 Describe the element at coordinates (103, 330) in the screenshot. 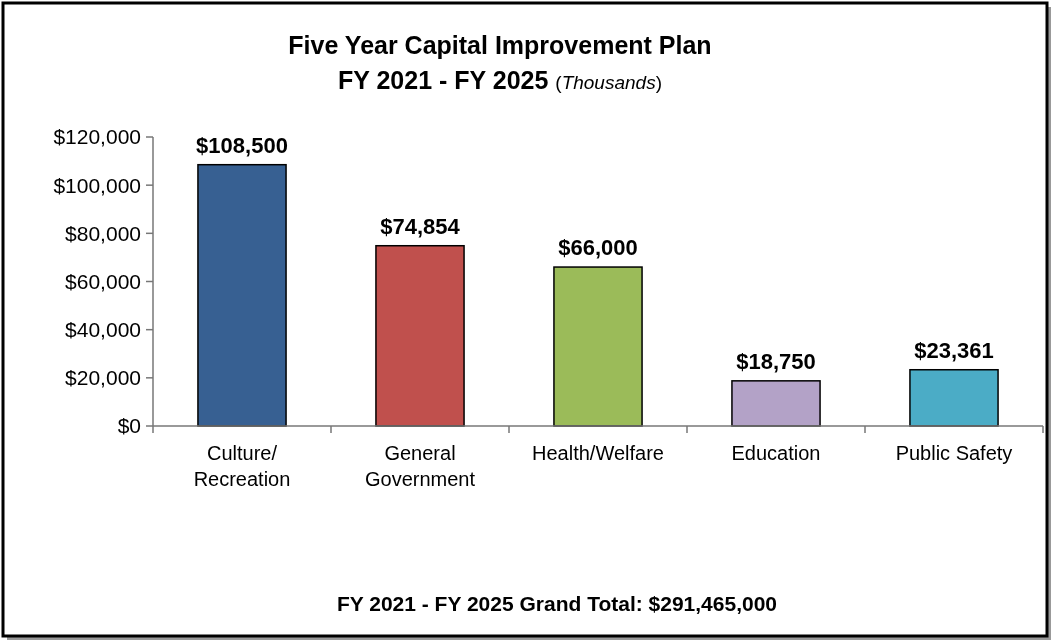

I see `y-tick-label: $40,000` at that location.